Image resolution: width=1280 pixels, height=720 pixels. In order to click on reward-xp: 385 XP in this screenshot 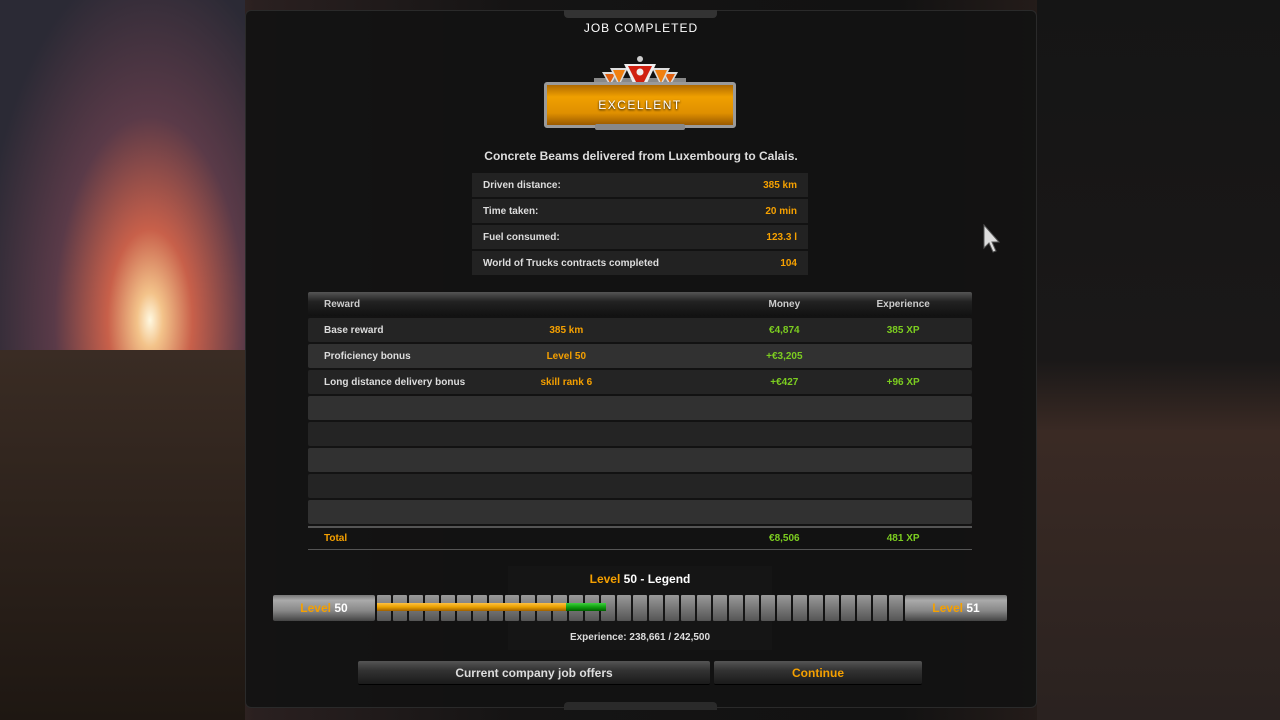, I will do `click(903, 330)`.